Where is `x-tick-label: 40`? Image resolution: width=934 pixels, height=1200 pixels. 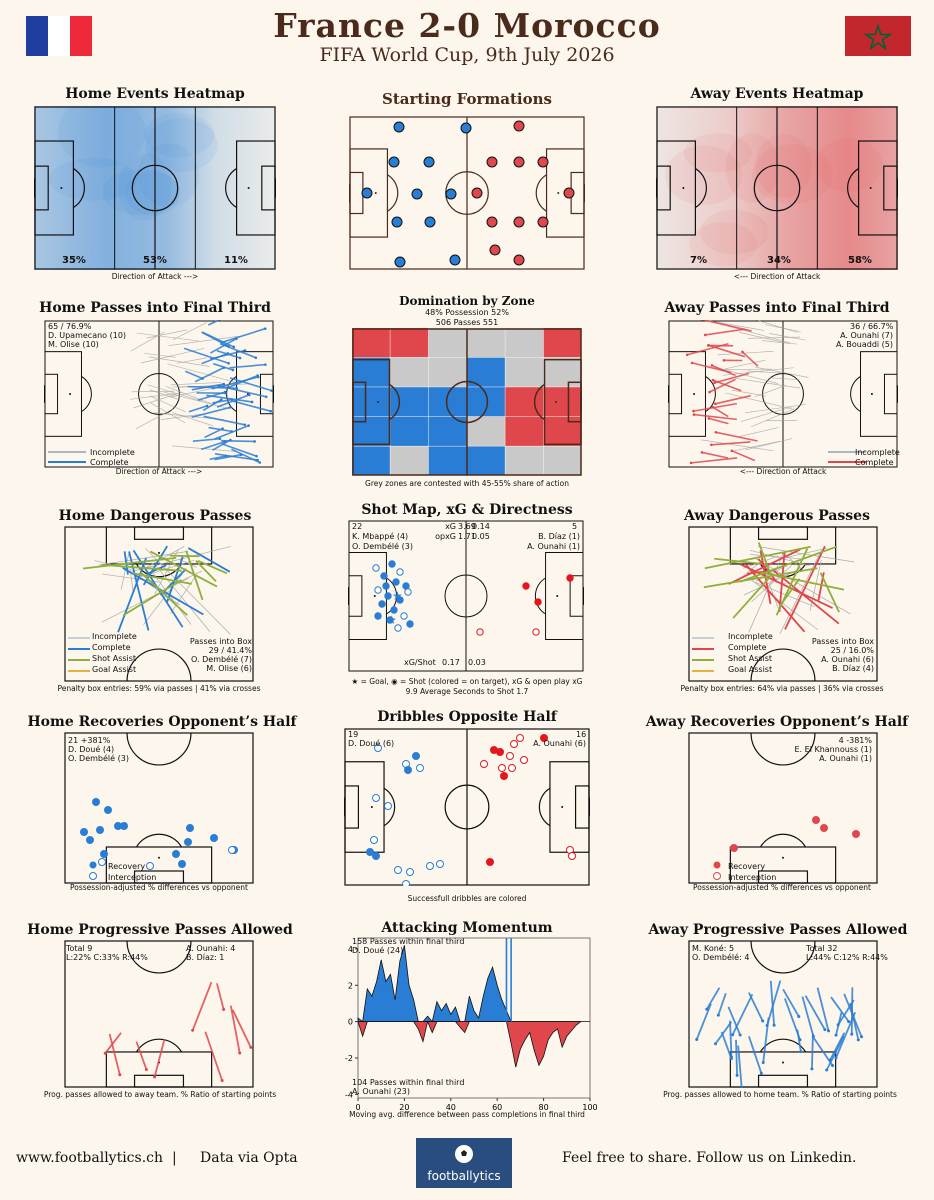 x-tick-label: 40 is located at coordinates (451, 1107).